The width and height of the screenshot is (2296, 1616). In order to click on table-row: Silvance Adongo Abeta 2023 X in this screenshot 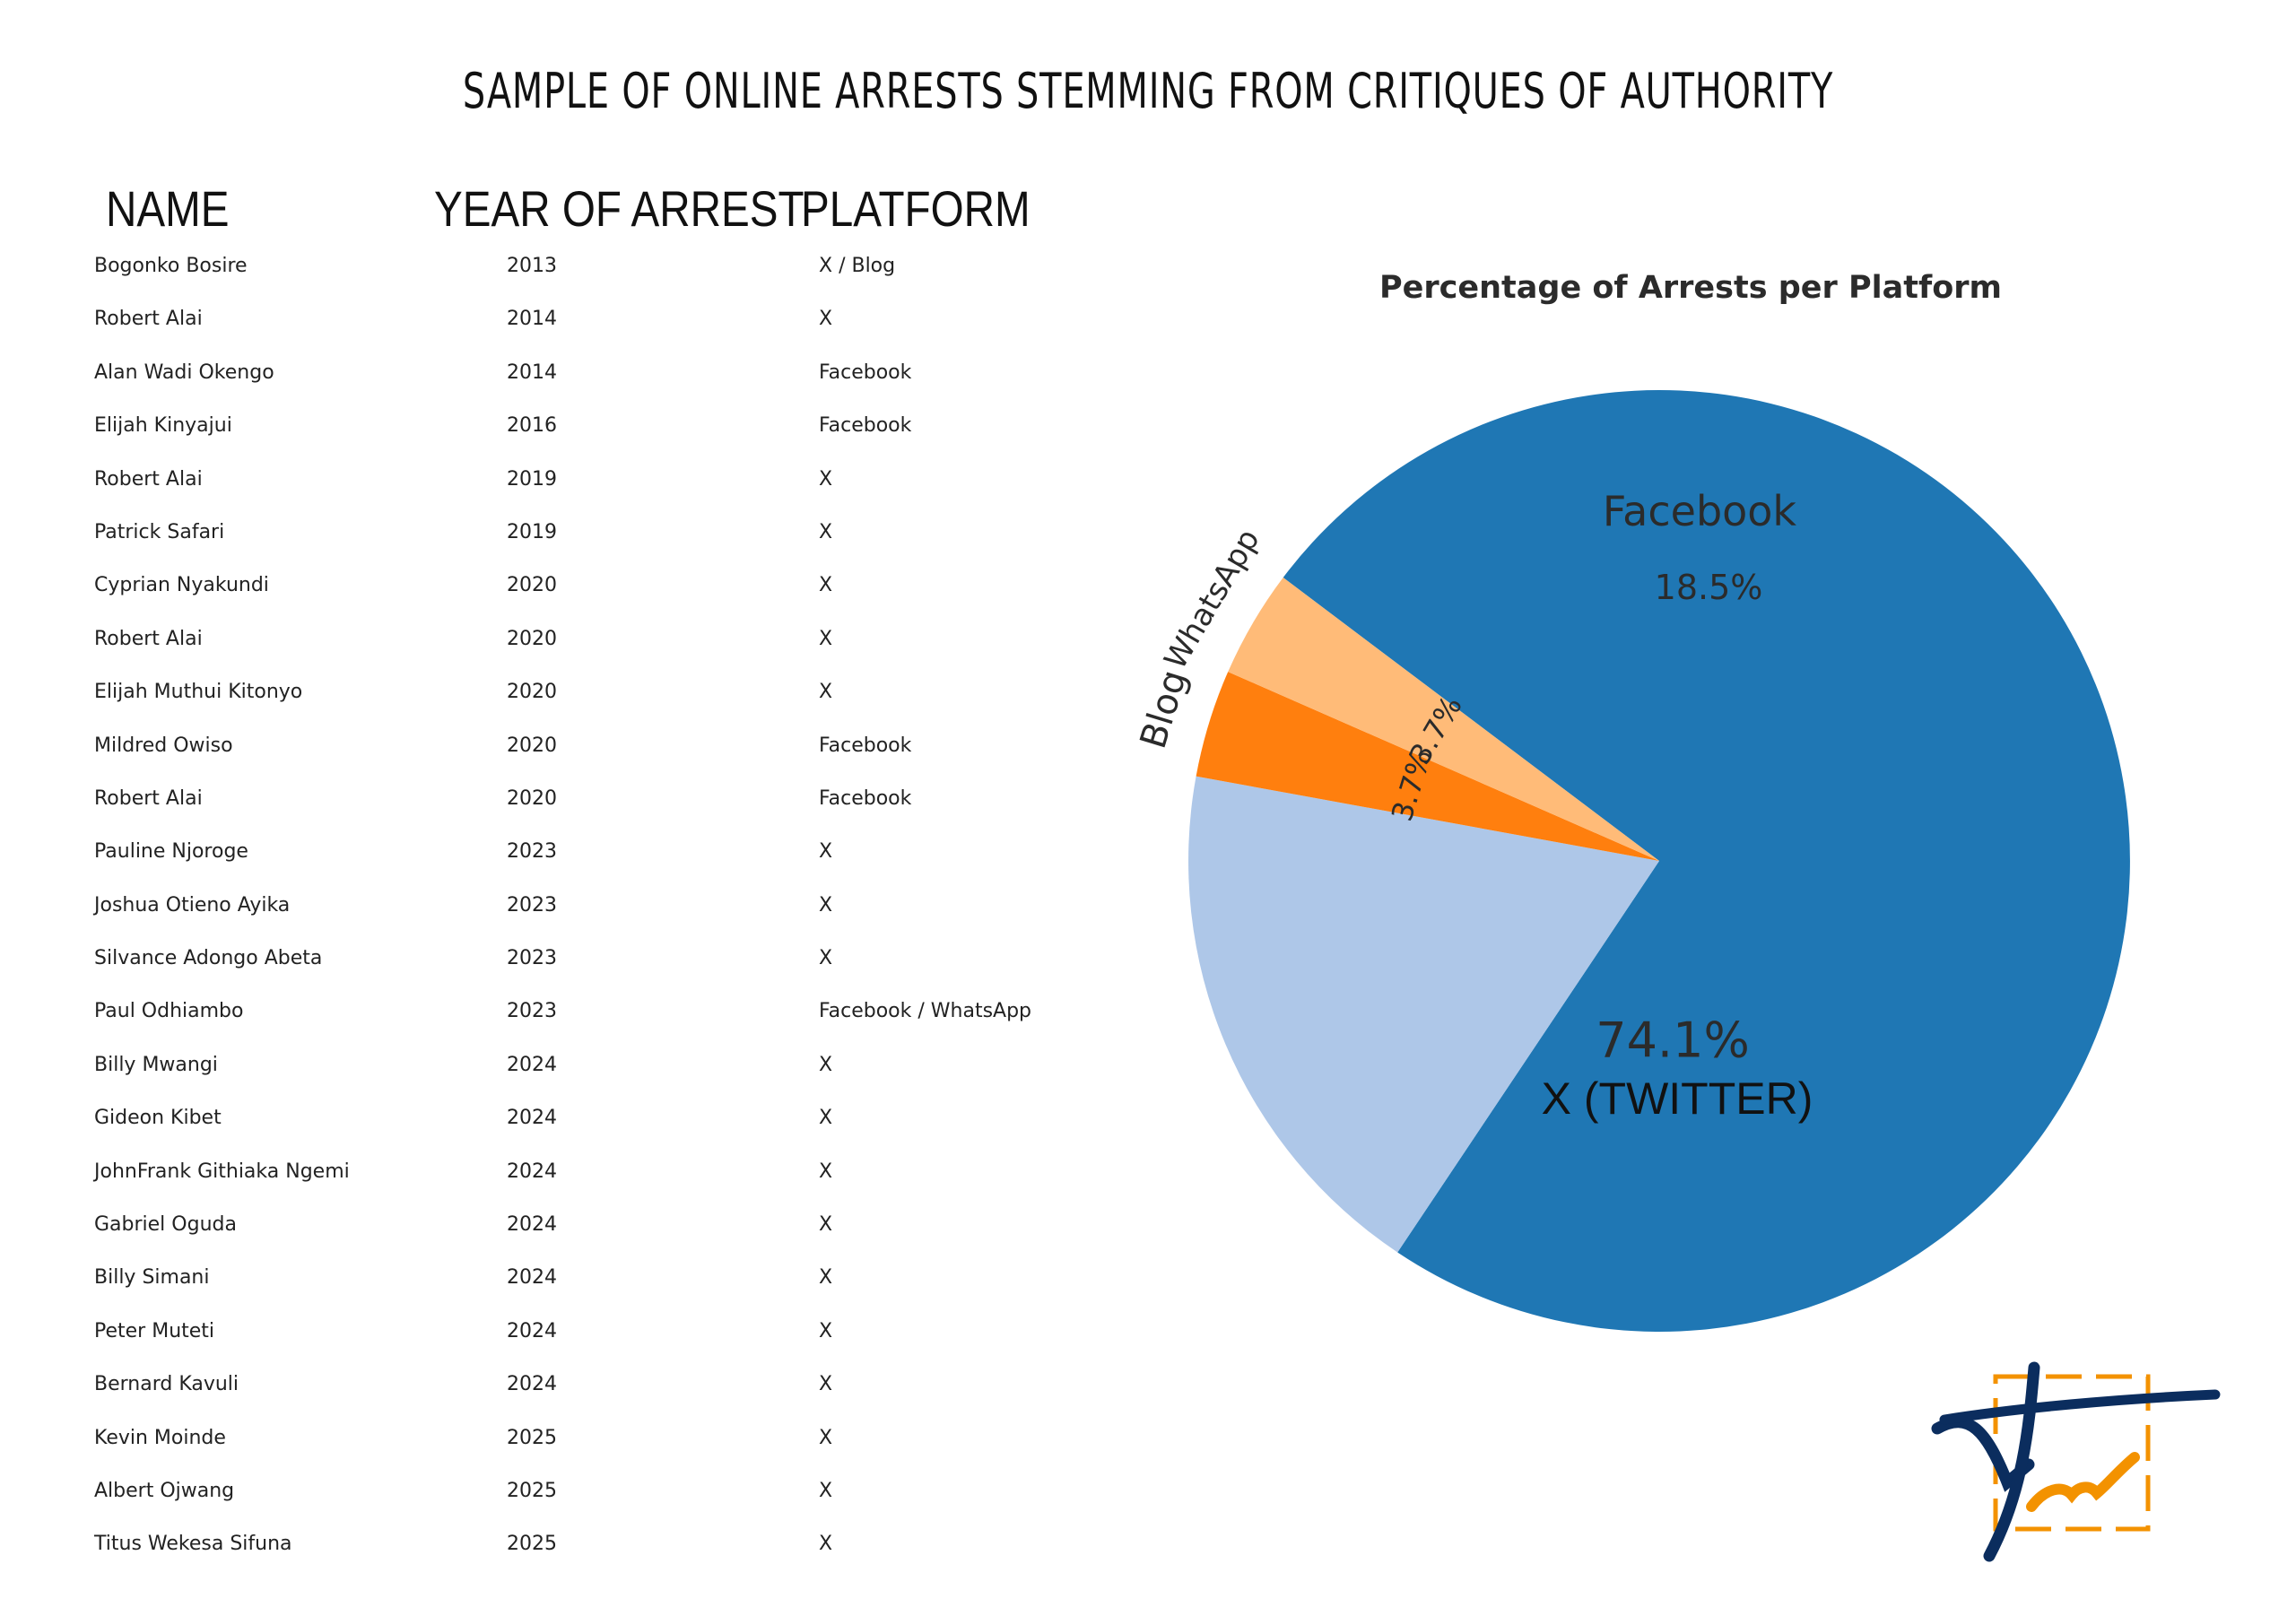, I will do `click(556, 963)`.